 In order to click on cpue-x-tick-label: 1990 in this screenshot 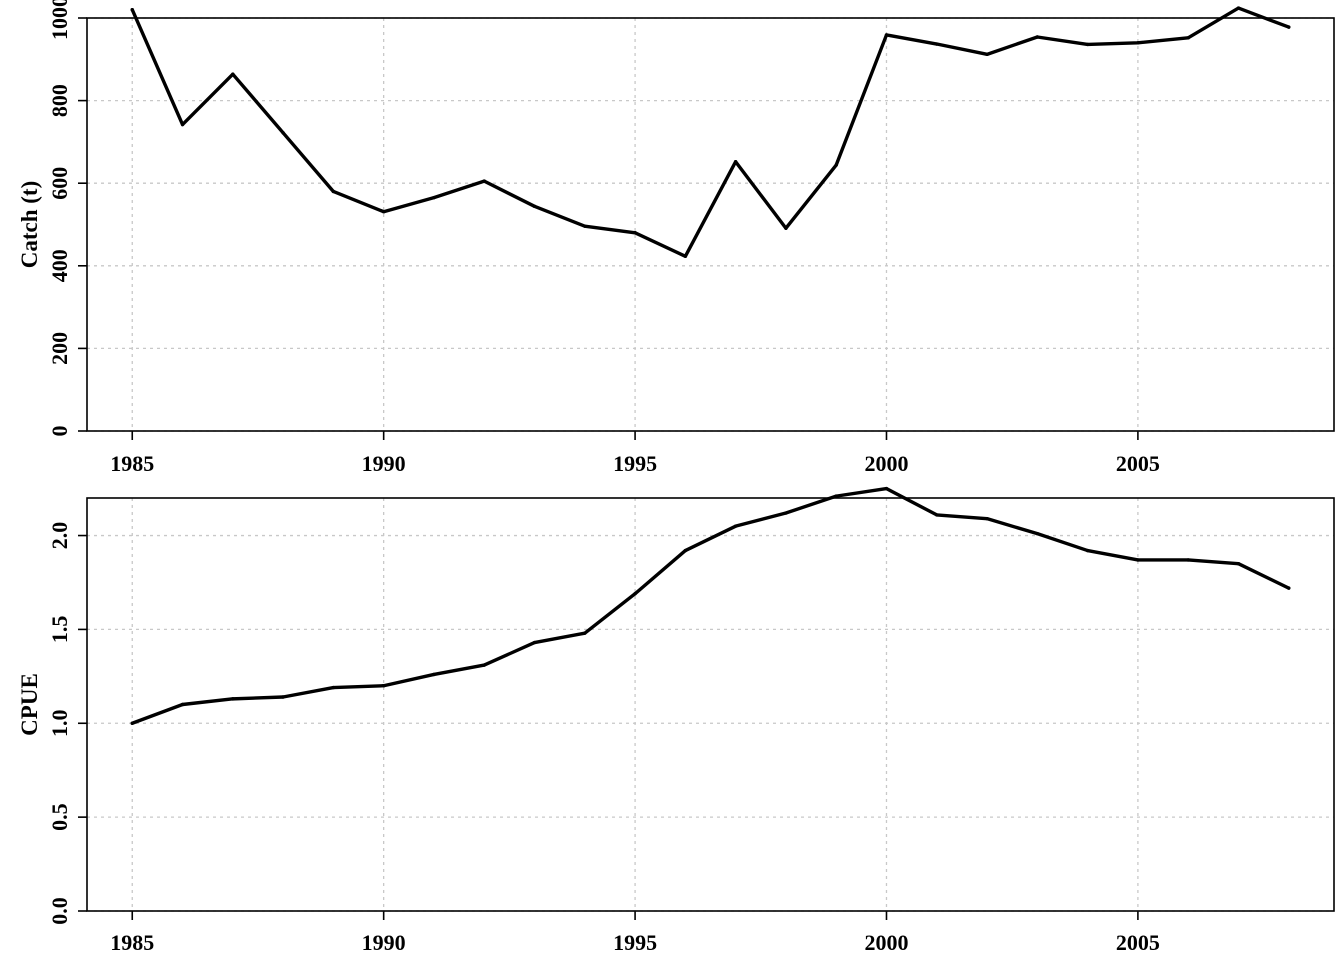, I will do `click(384, 942)`.